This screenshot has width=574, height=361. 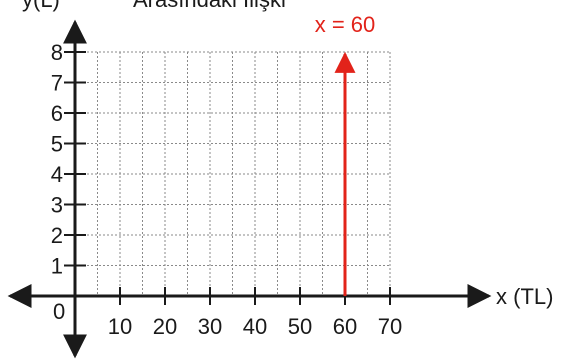 I want to click on x-axis-title: x (TL), so click(x=524, y=296).